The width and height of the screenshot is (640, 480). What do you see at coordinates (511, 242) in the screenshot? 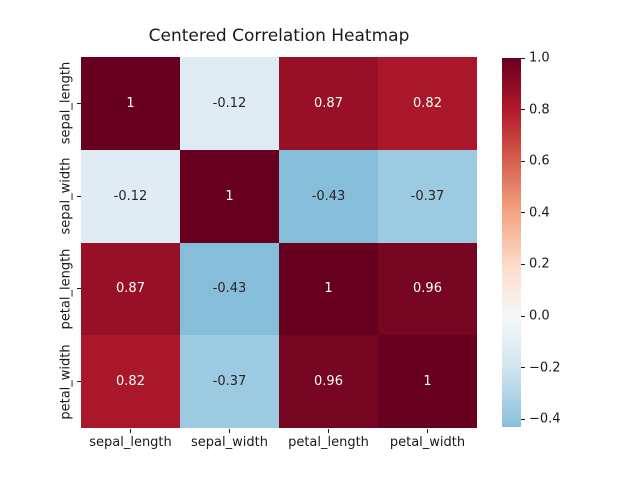
I see `colorbar` at bounding box center [511, 242].